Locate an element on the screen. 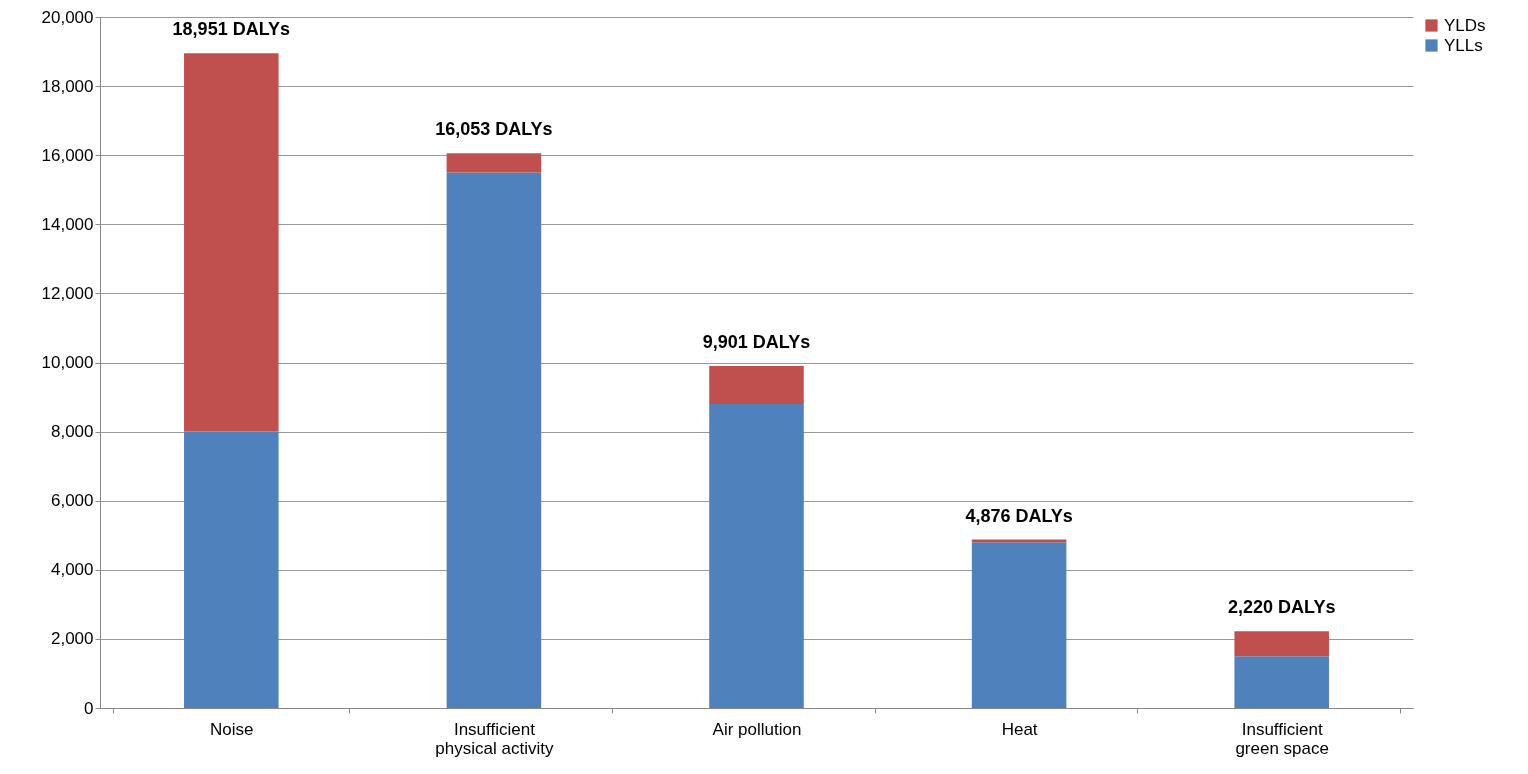 The height and width of the screenshot is (774, 1528). y-tick-label: 14,000 is located at coordinates (67, 224).